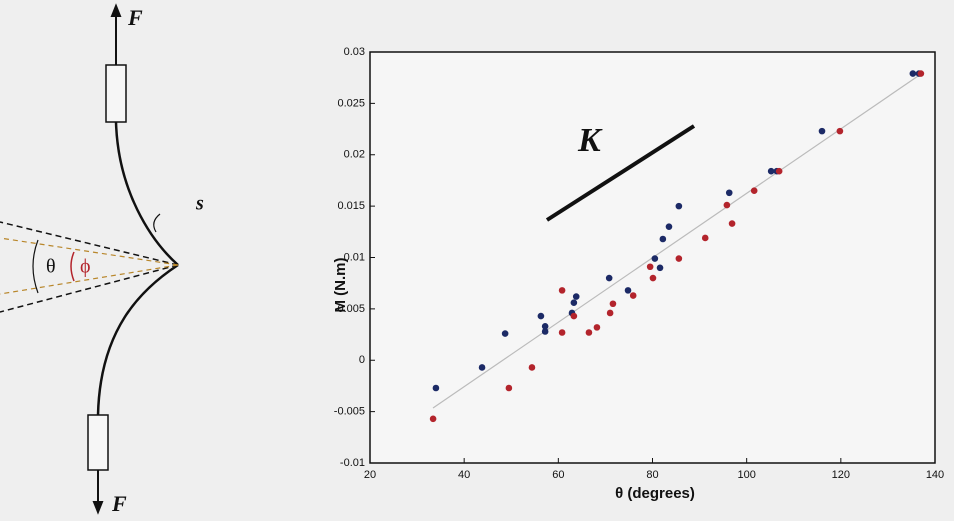 Image resolution: width=954 pixels, height=521 pixels. I want to click on x-tick-label: 140, so click(935, 475).